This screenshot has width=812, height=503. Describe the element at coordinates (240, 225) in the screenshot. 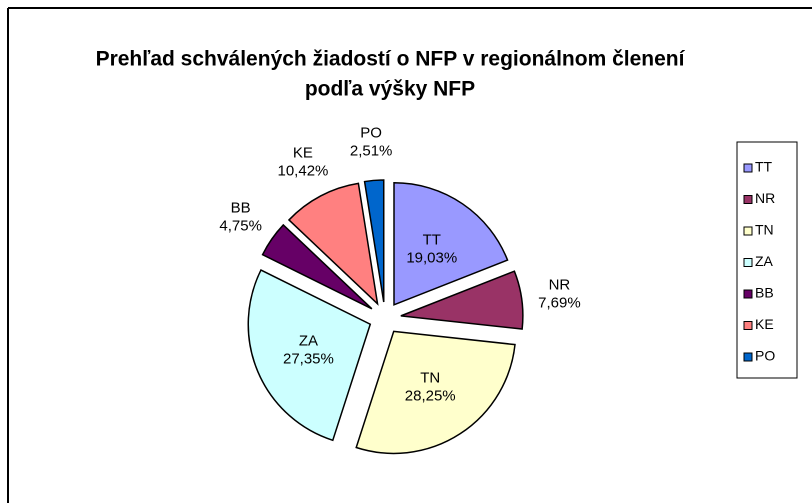

I see `slice-value-label: 4,75%` at that location.